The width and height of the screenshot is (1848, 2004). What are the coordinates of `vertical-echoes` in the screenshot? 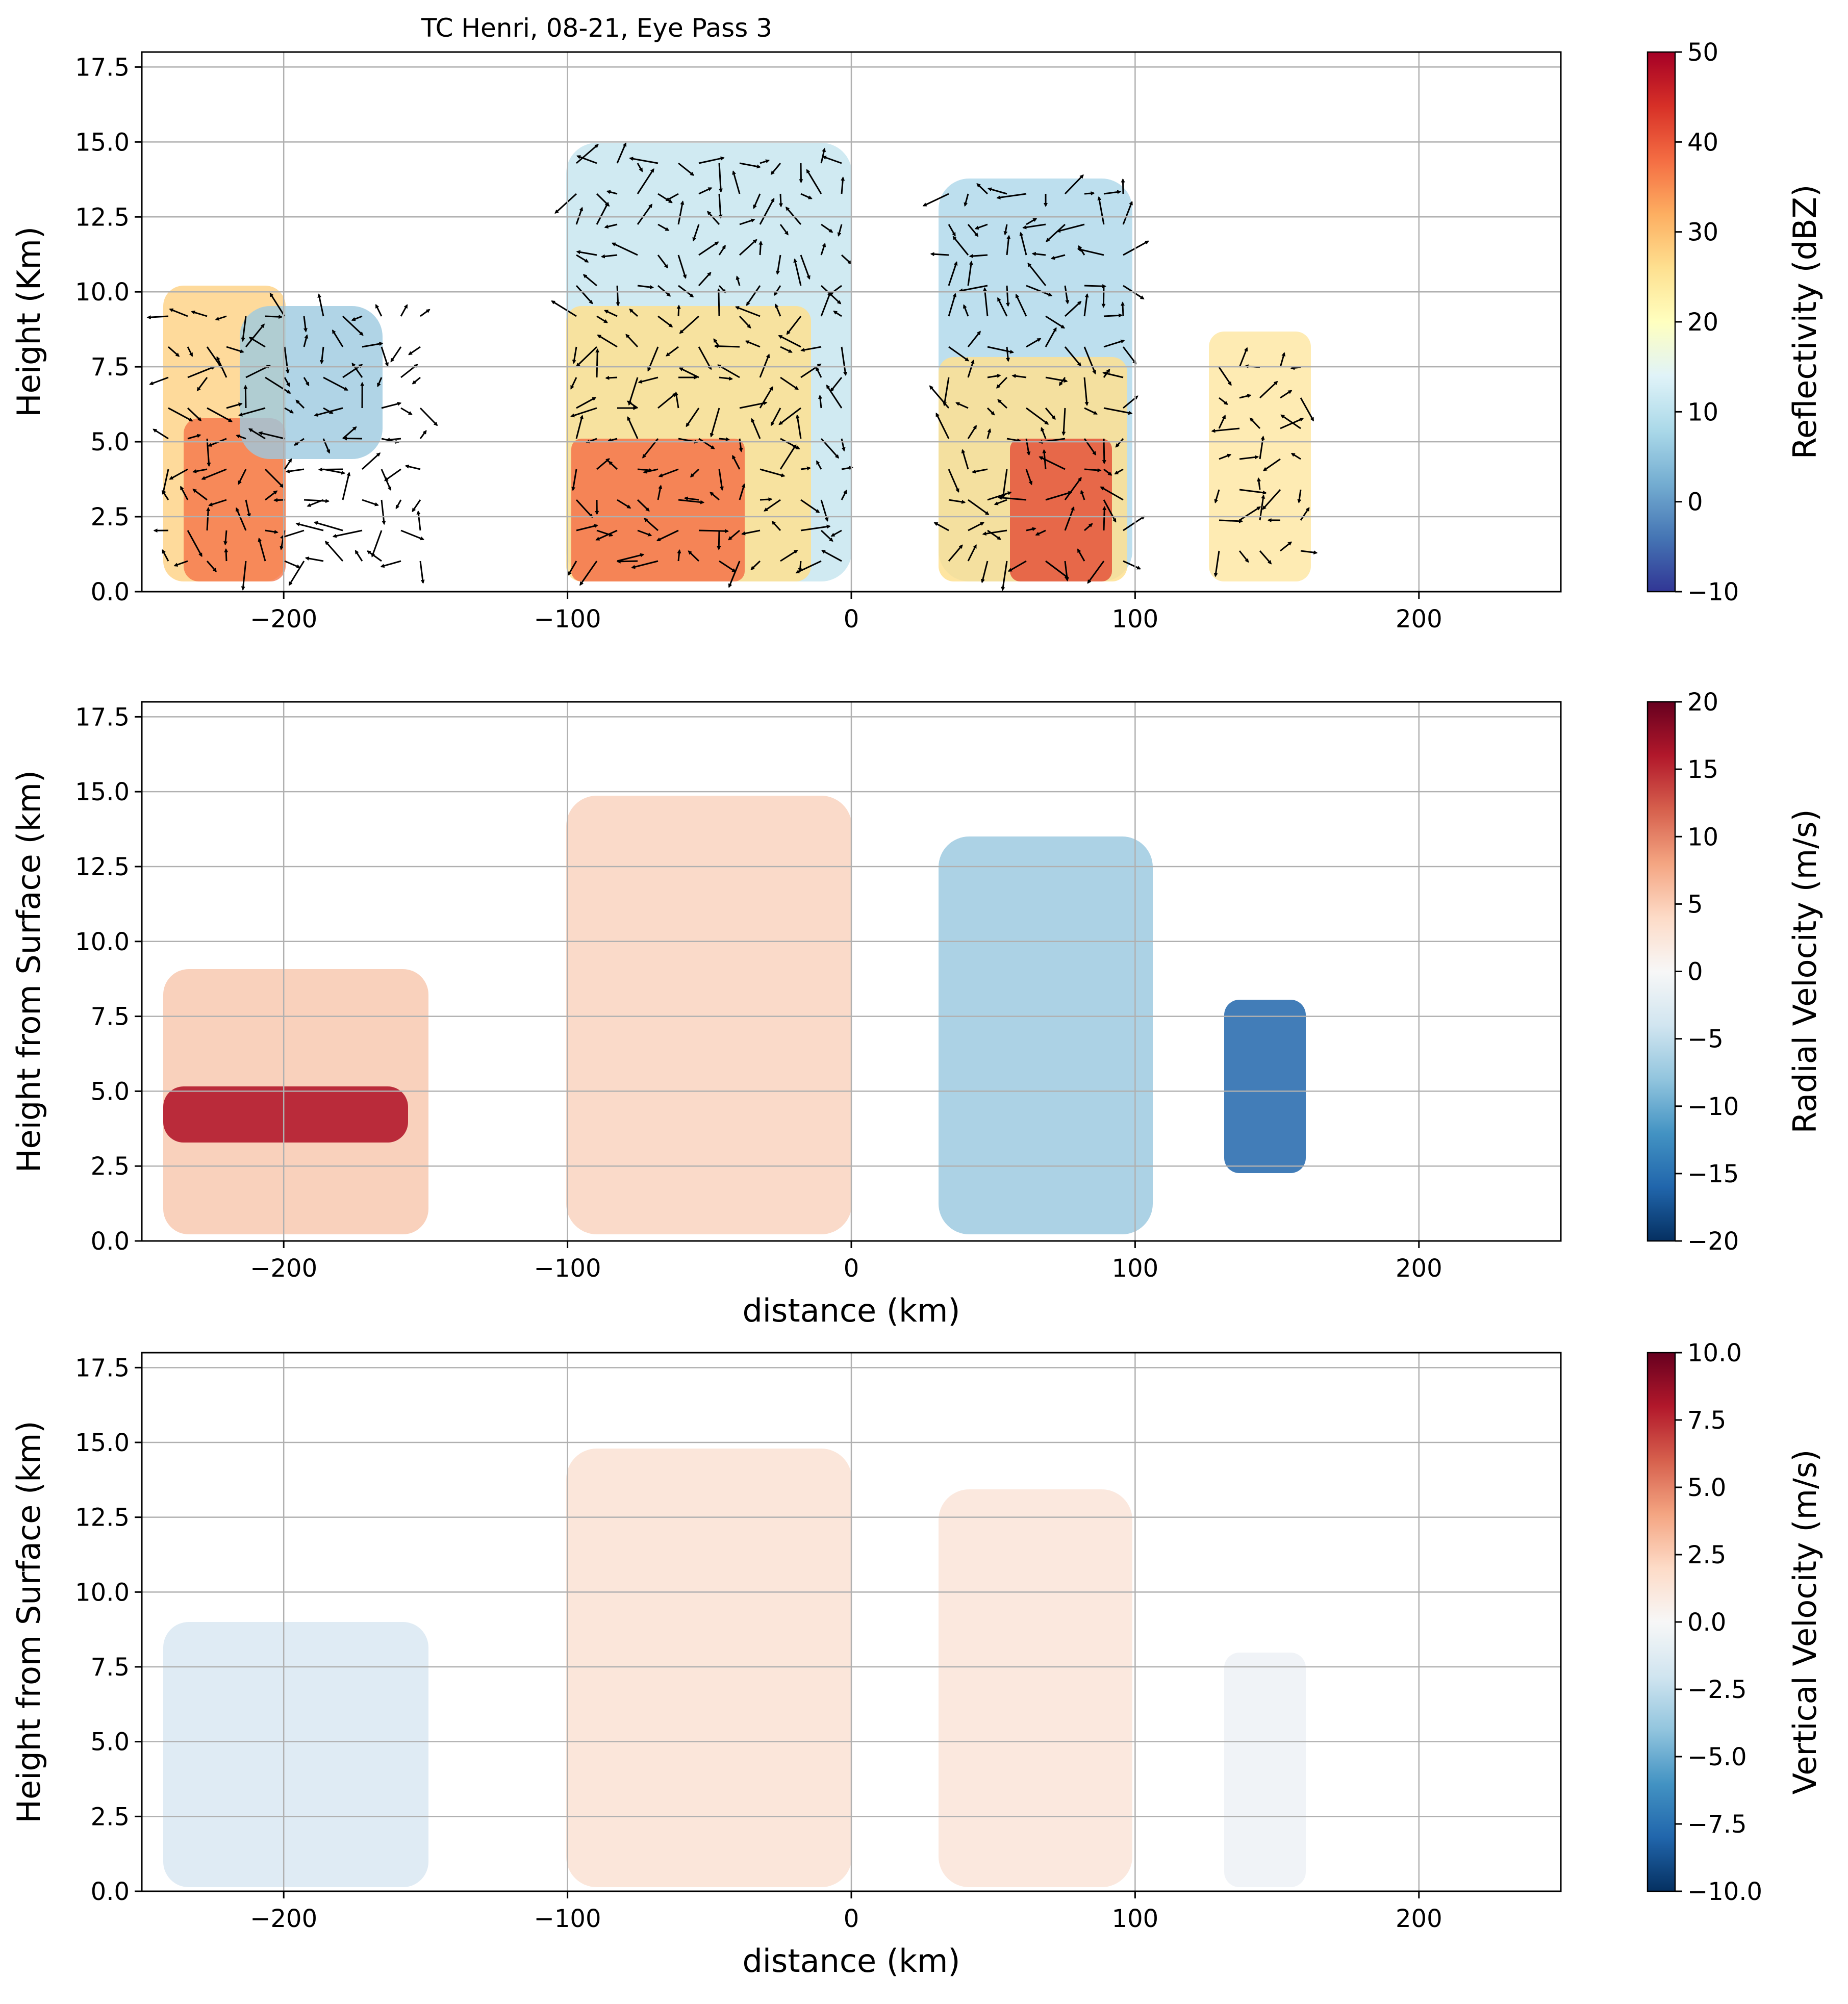 It's located at (734, 1668).